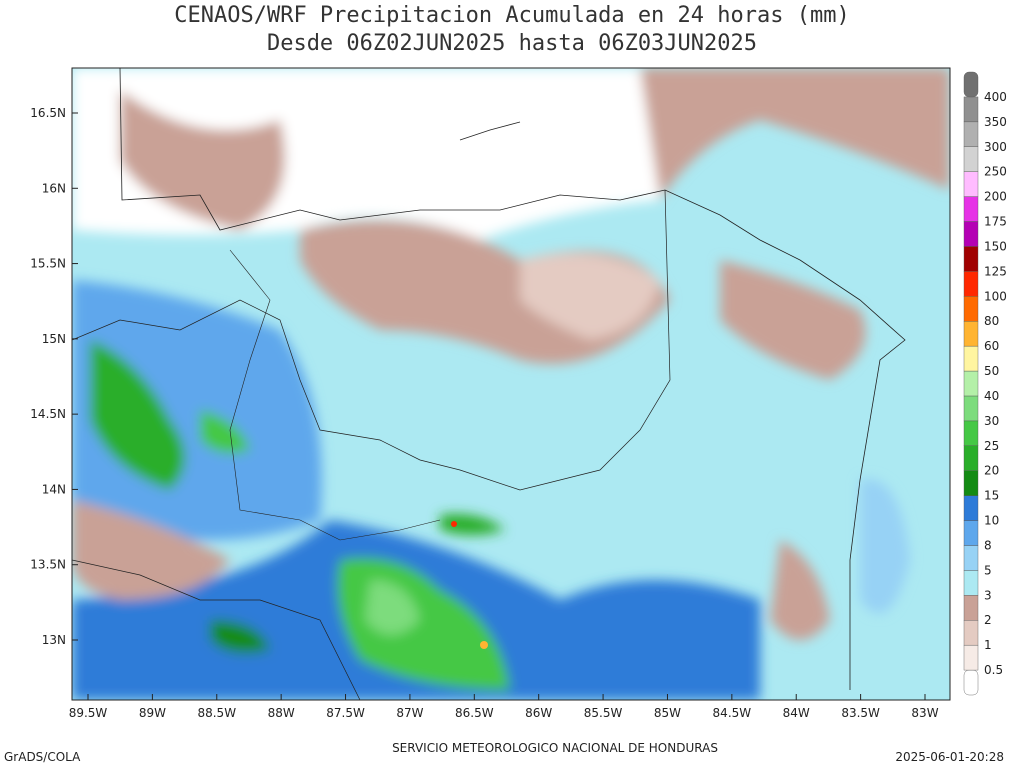 The height and width of the screenshot is (772, 1024). I want to click on footer-right: 2025-06-01-20:28, so click(949, 757).